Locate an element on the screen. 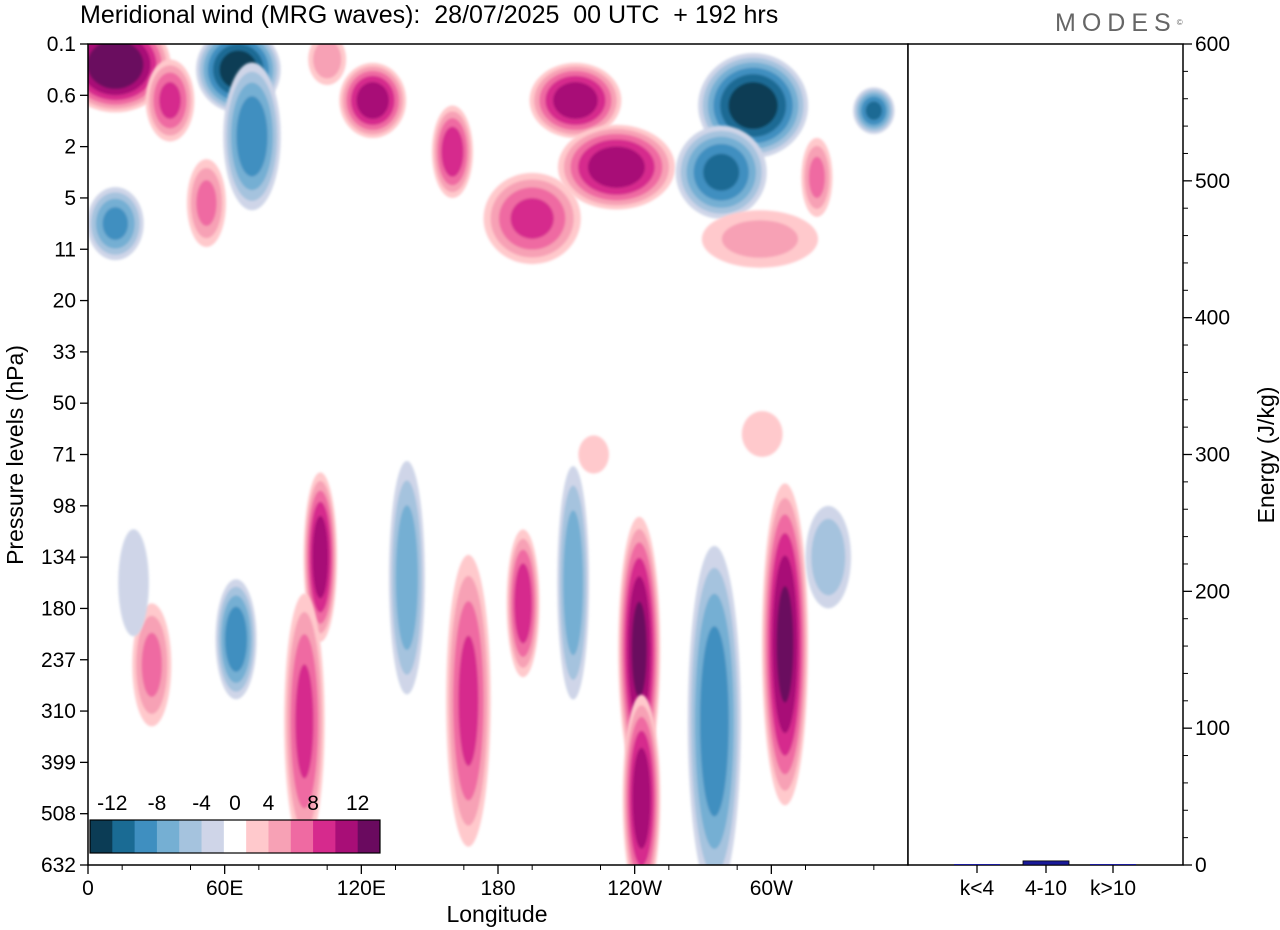 This screenshot has height=930, width=1280. y-tick-label: 98 is located at coordinates (64, 506).